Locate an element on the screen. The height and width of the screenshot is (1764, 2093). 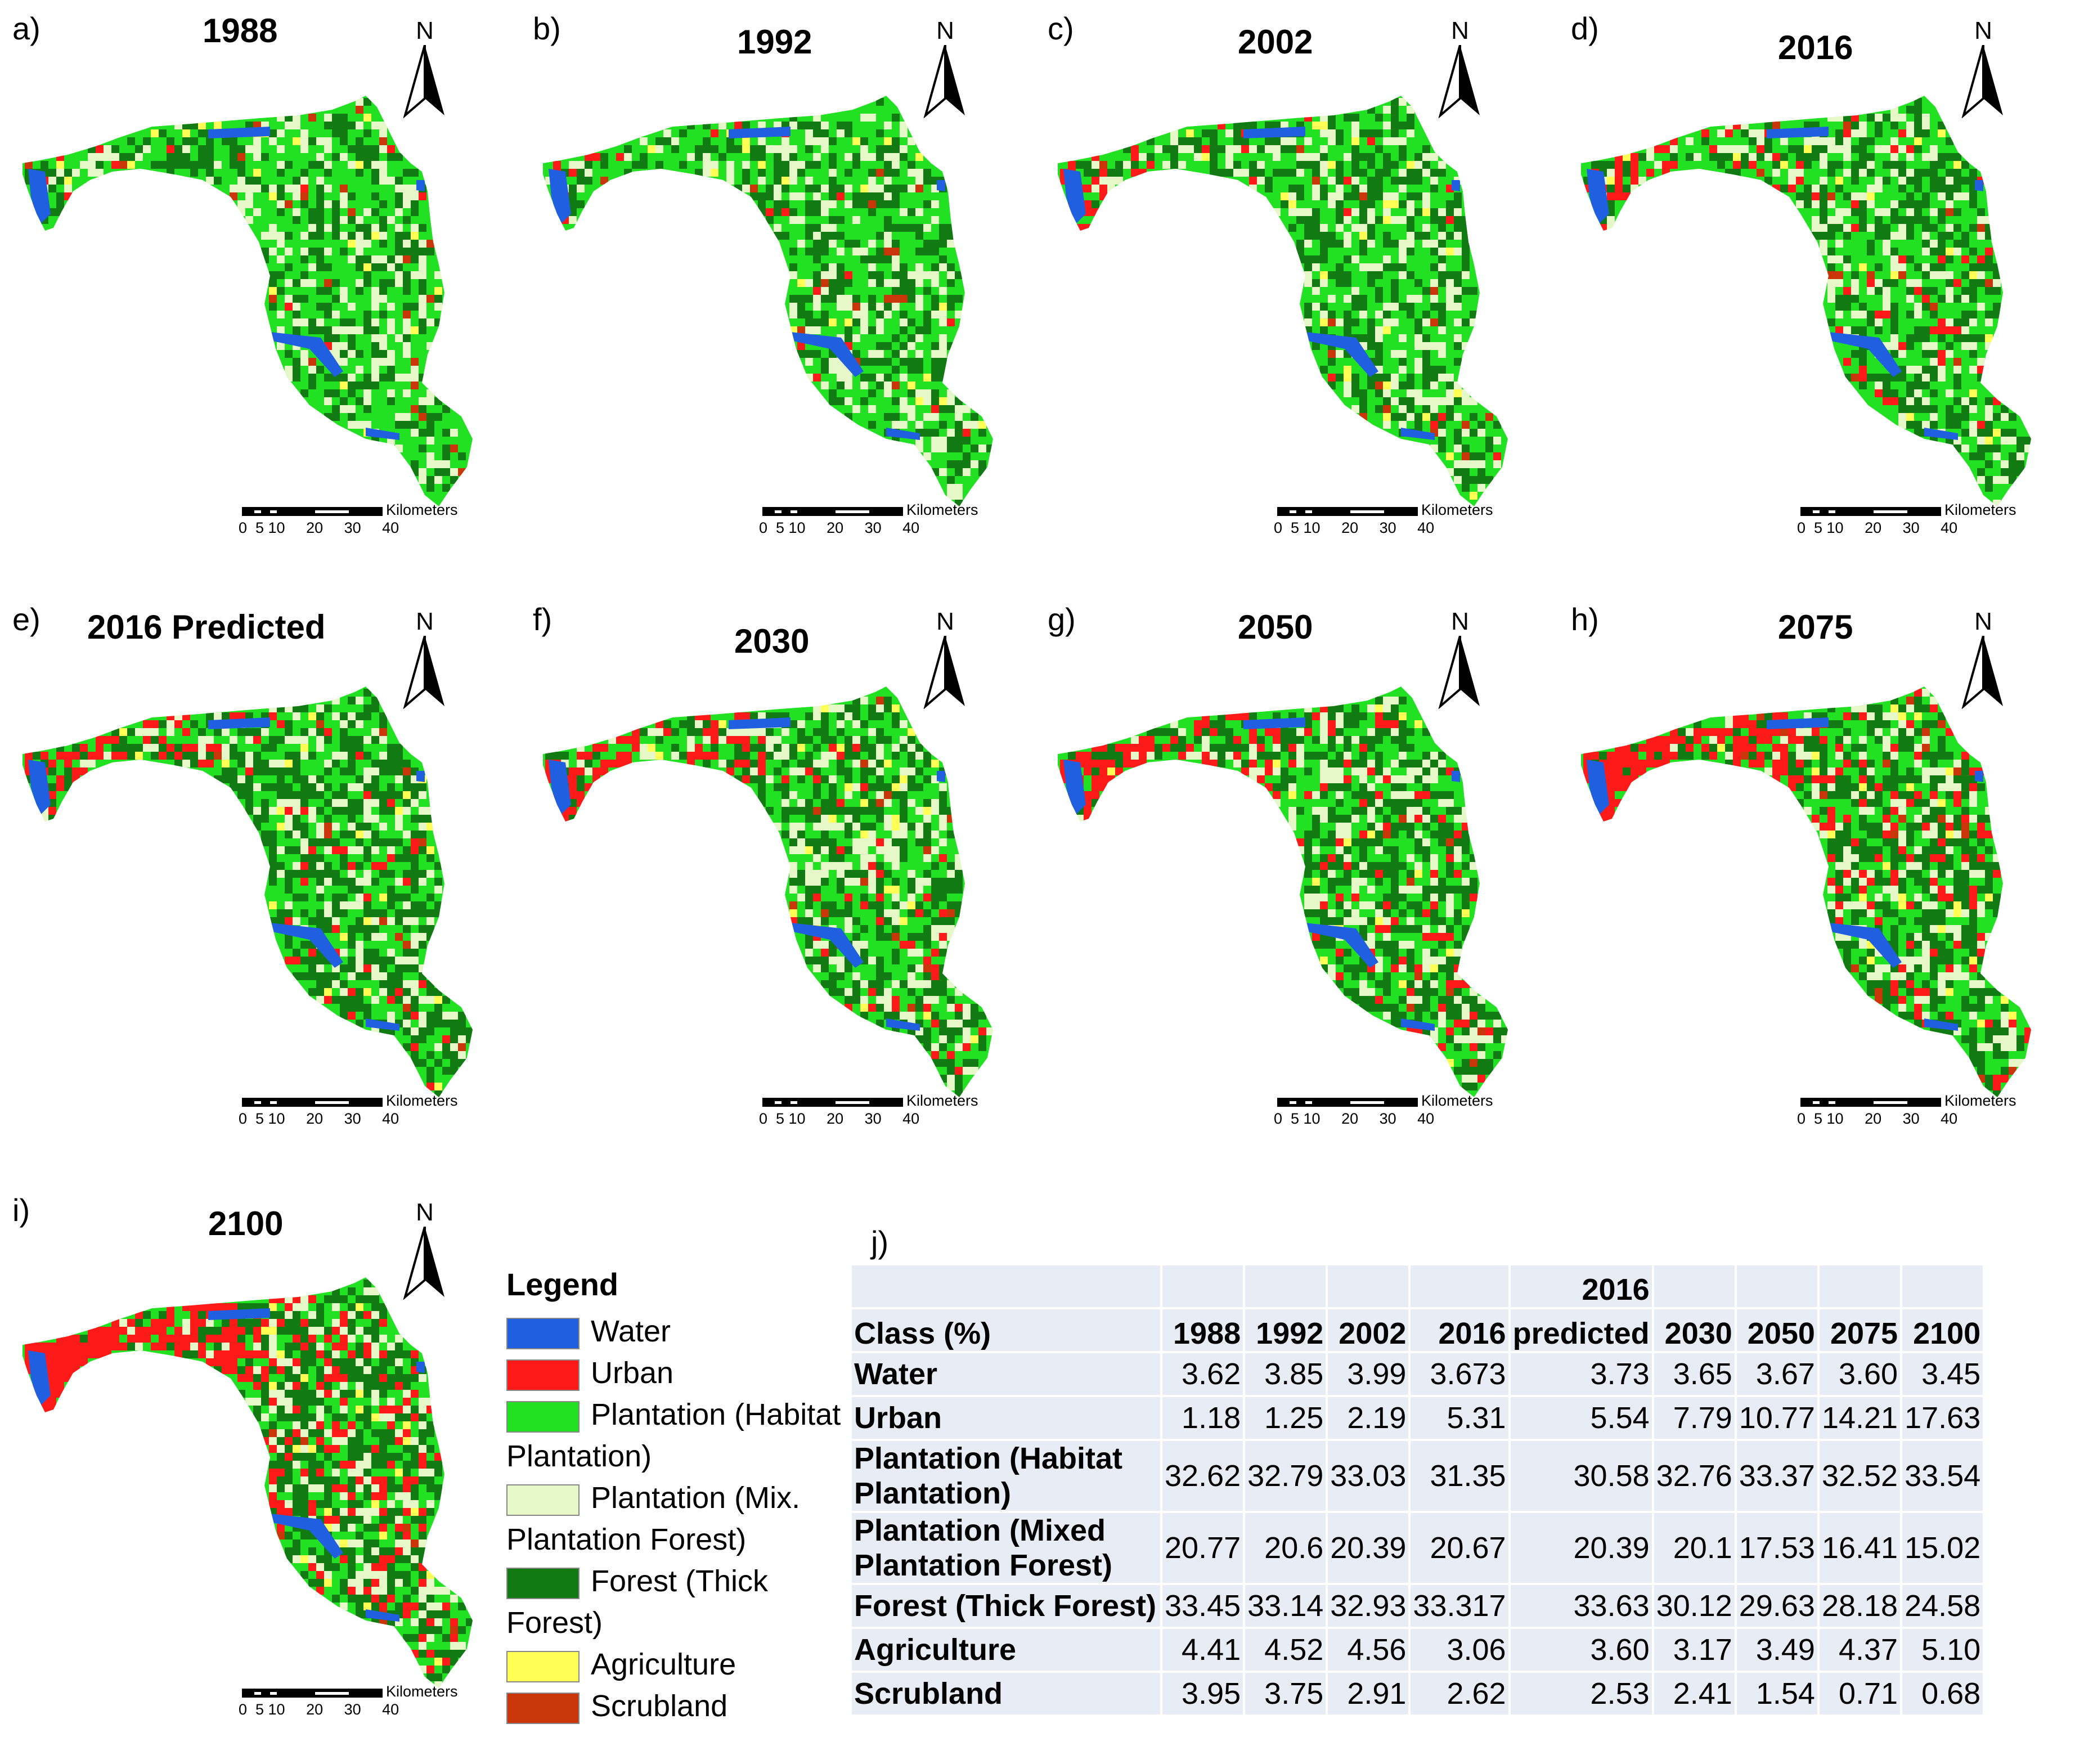
table-cell: Class (%) is located at coordinates (1006, 1330).